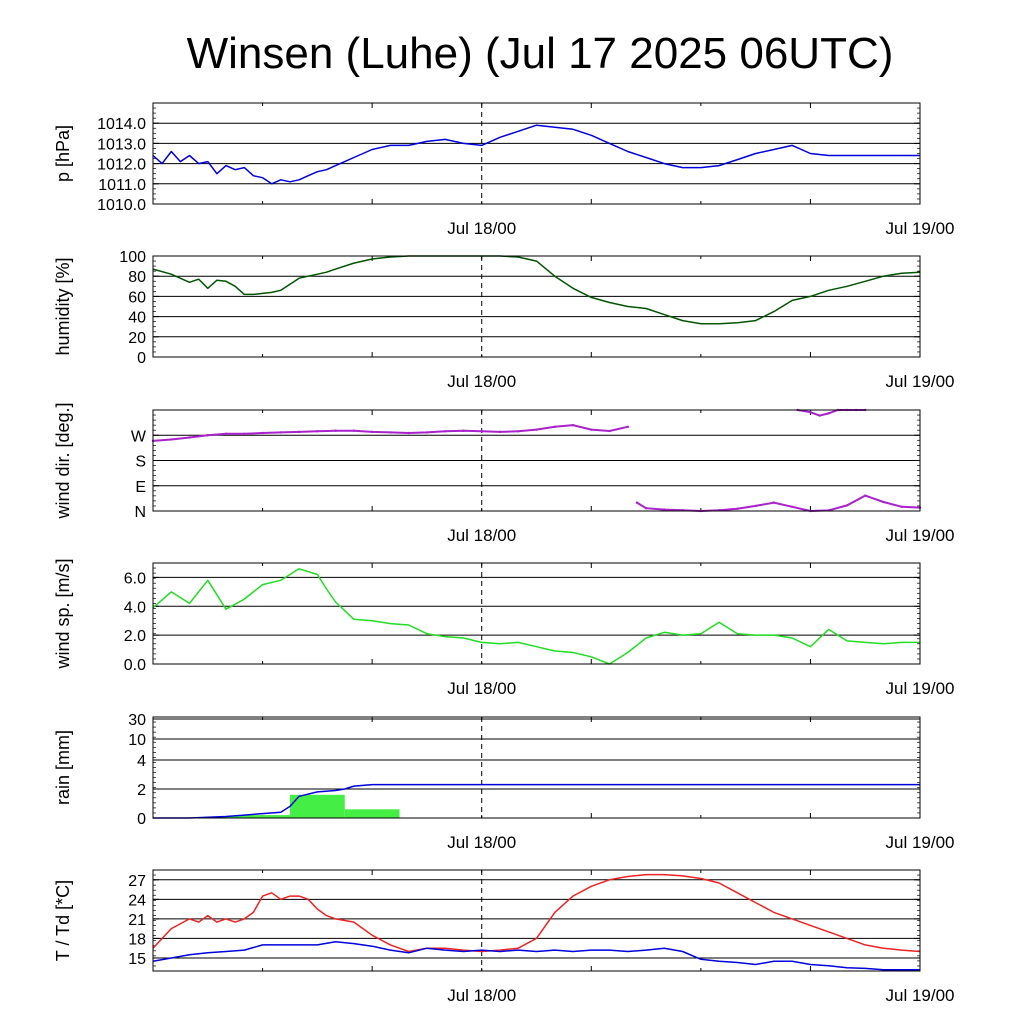 The image size is (1024, 1024). What do you see at coordinates (137, 740) in the screenshot?
I see `y-tick-label: 10` at bounding box center [137, 740].